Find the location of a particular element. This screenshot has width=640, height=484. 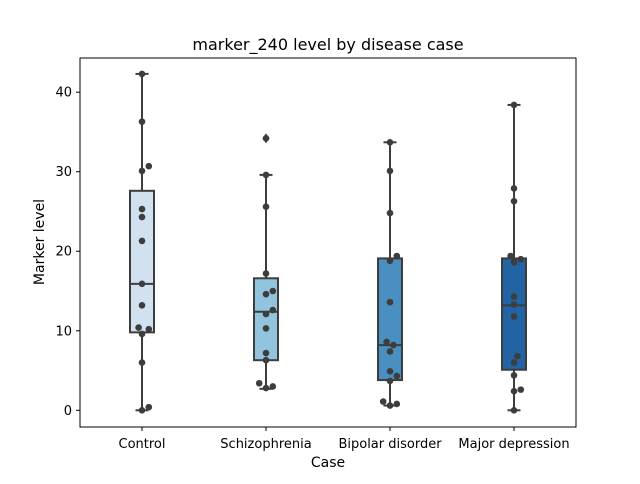

x-axis-label: Case is located at coordinates (328, 463).